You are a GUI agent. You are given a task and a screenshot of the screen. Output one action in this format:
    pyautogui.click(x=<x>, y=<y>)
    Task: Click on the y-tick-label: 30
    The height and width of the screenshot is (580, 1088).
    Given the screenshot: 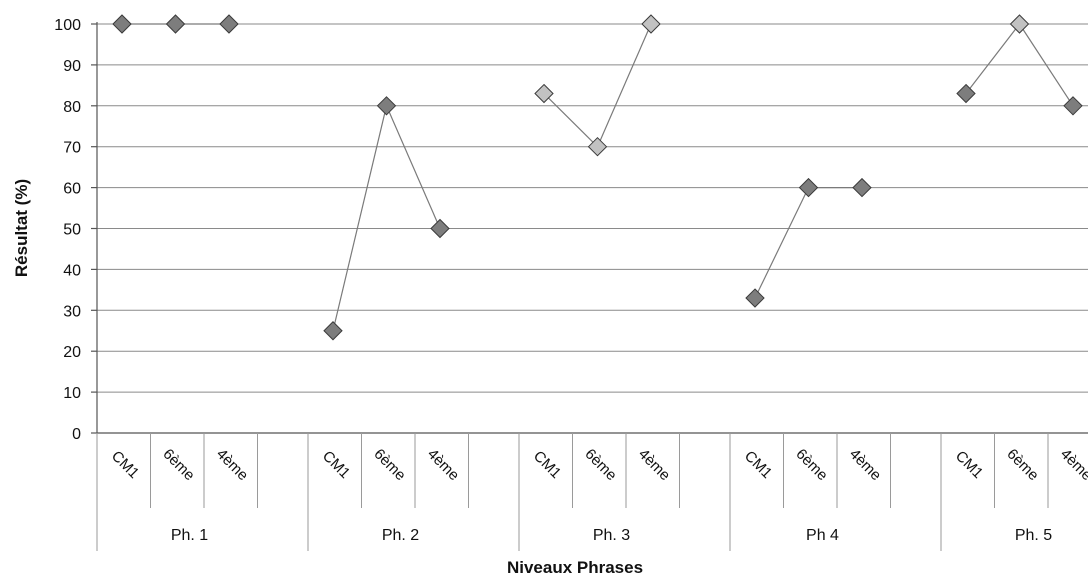 What is the action you would take?
    pyautogui.click(x=72, y=311)
    